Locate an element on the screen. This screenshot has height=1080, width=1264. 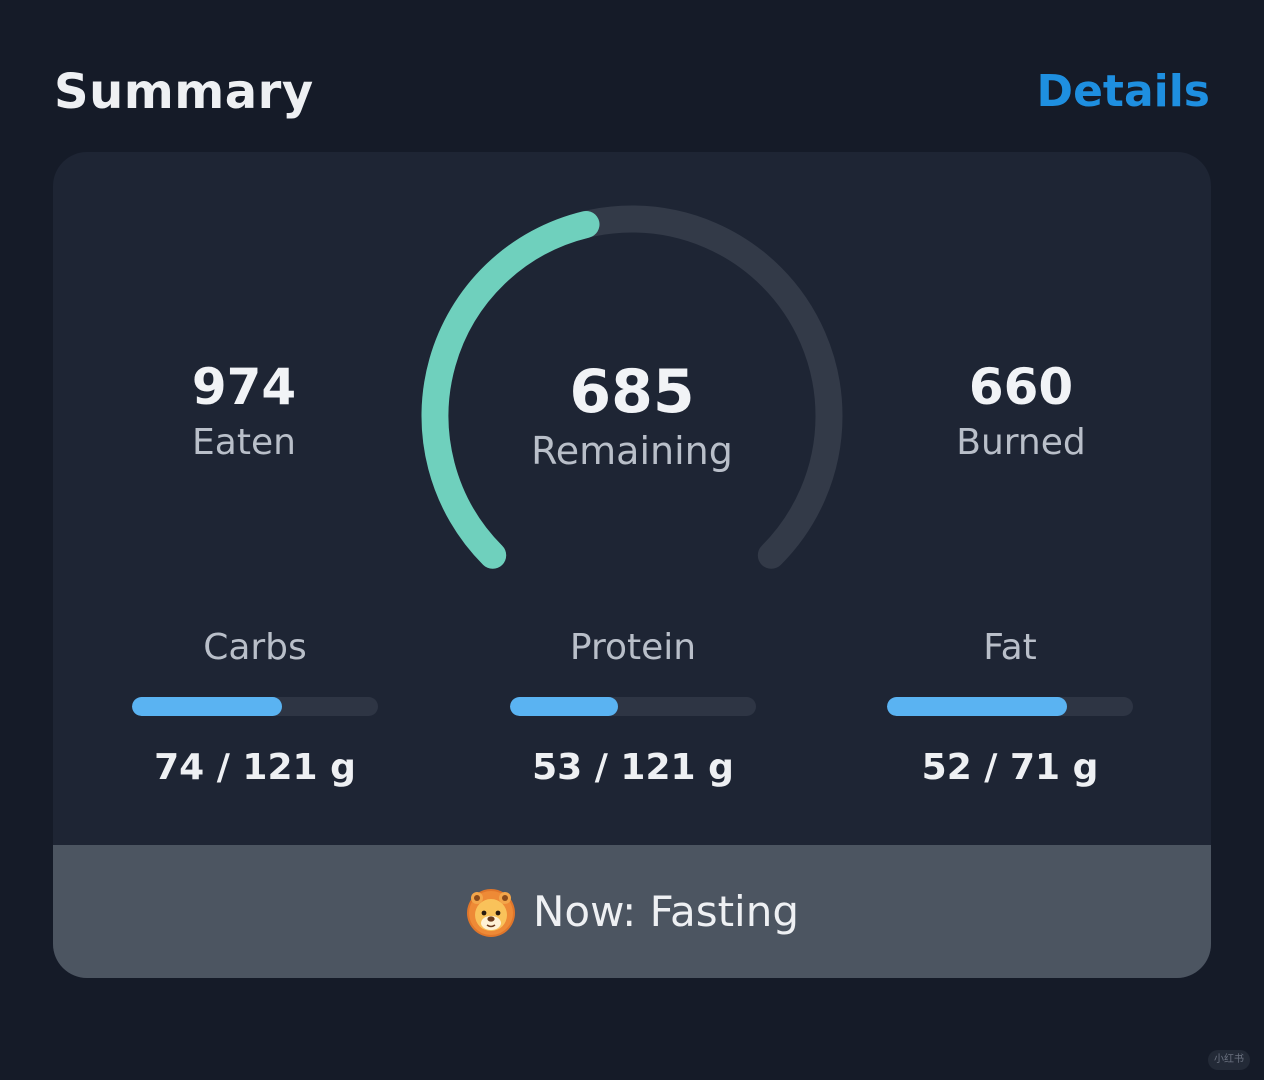
carbs-progress-fill is located at coordinates (207, 706).